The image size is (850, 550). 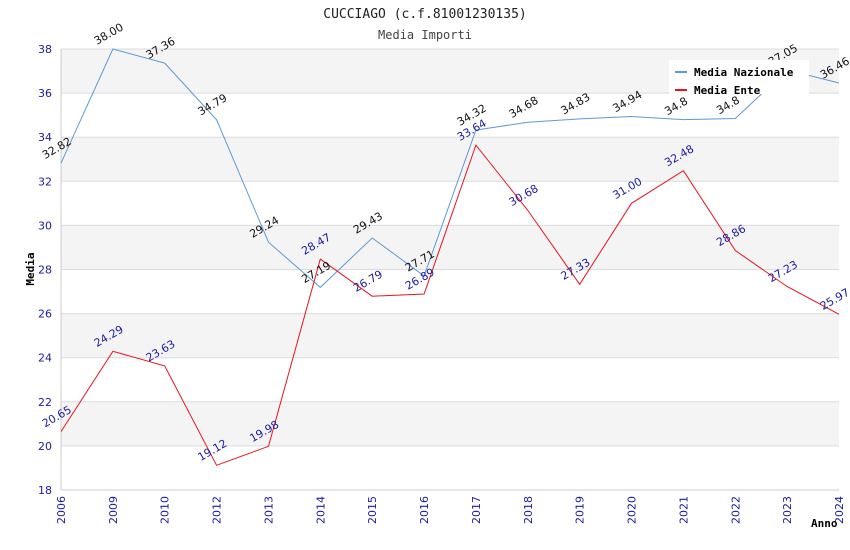 I want to click on x-tick-label: 2020, so click(x=632, y=510).